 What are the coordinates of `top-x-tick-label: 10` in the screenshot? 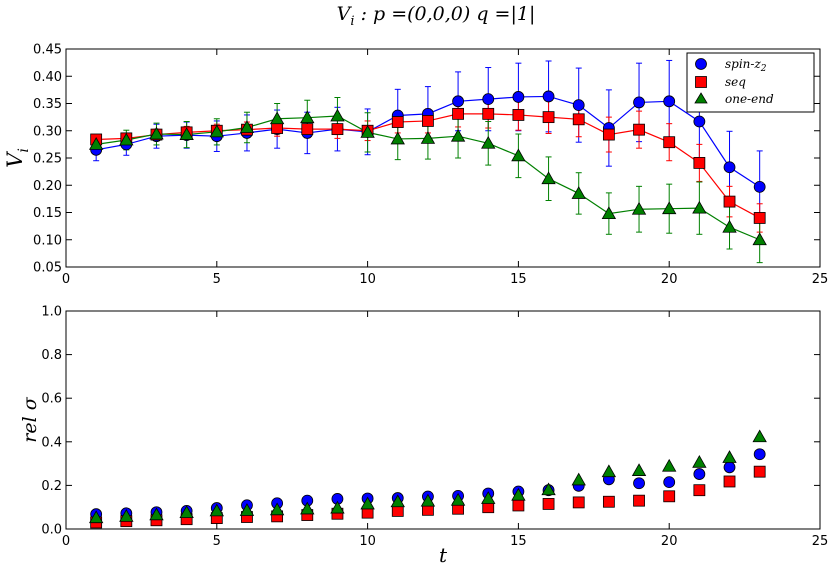 It's located at (367, 279).